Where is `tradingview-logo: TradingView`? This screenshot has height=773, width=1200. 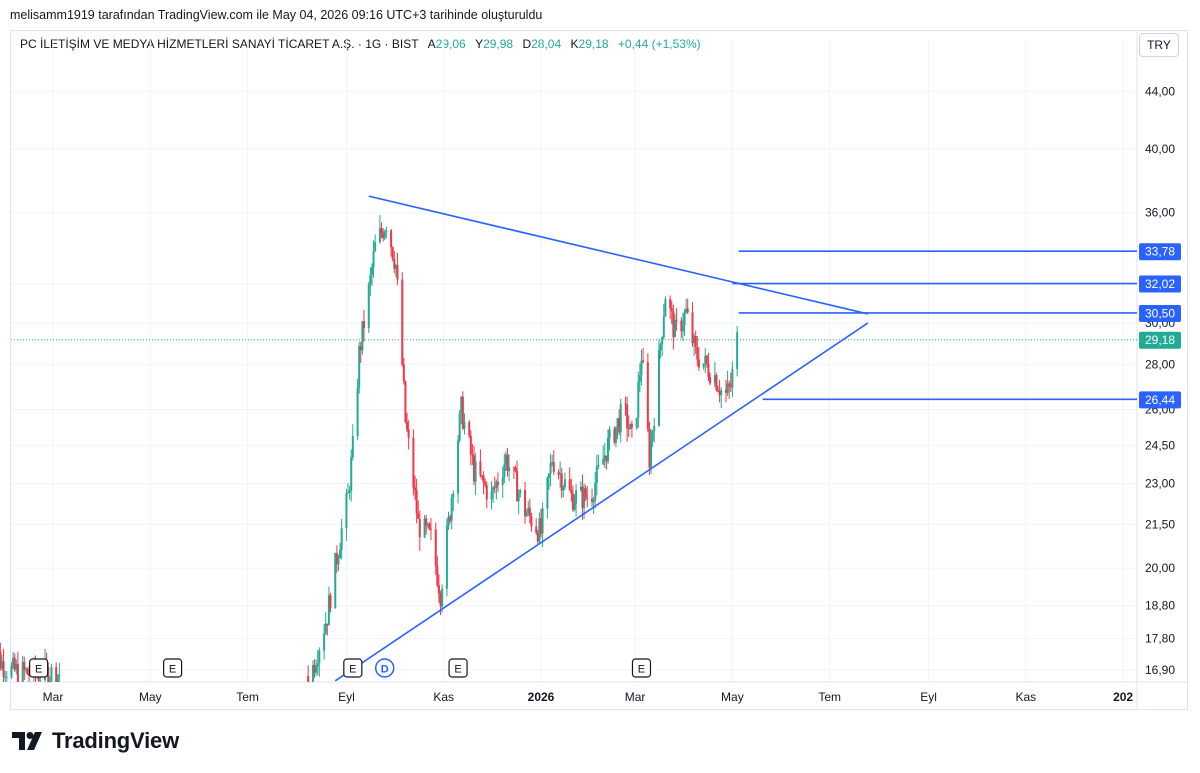
tradingview-logo: TradingView is located at coordinates (95, 741).